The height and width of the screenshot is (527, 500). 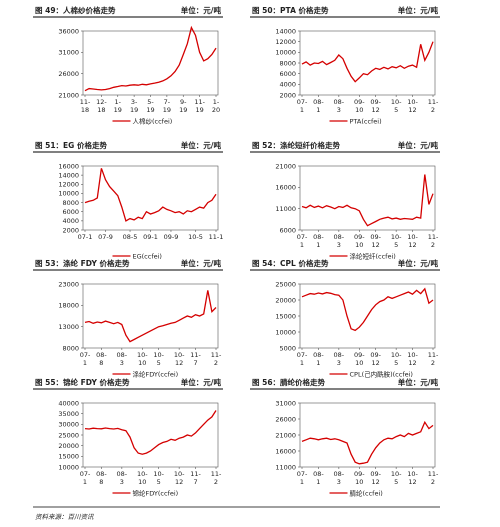 I want to click on y-tick-label: 13000, so click(x=68, y=327).